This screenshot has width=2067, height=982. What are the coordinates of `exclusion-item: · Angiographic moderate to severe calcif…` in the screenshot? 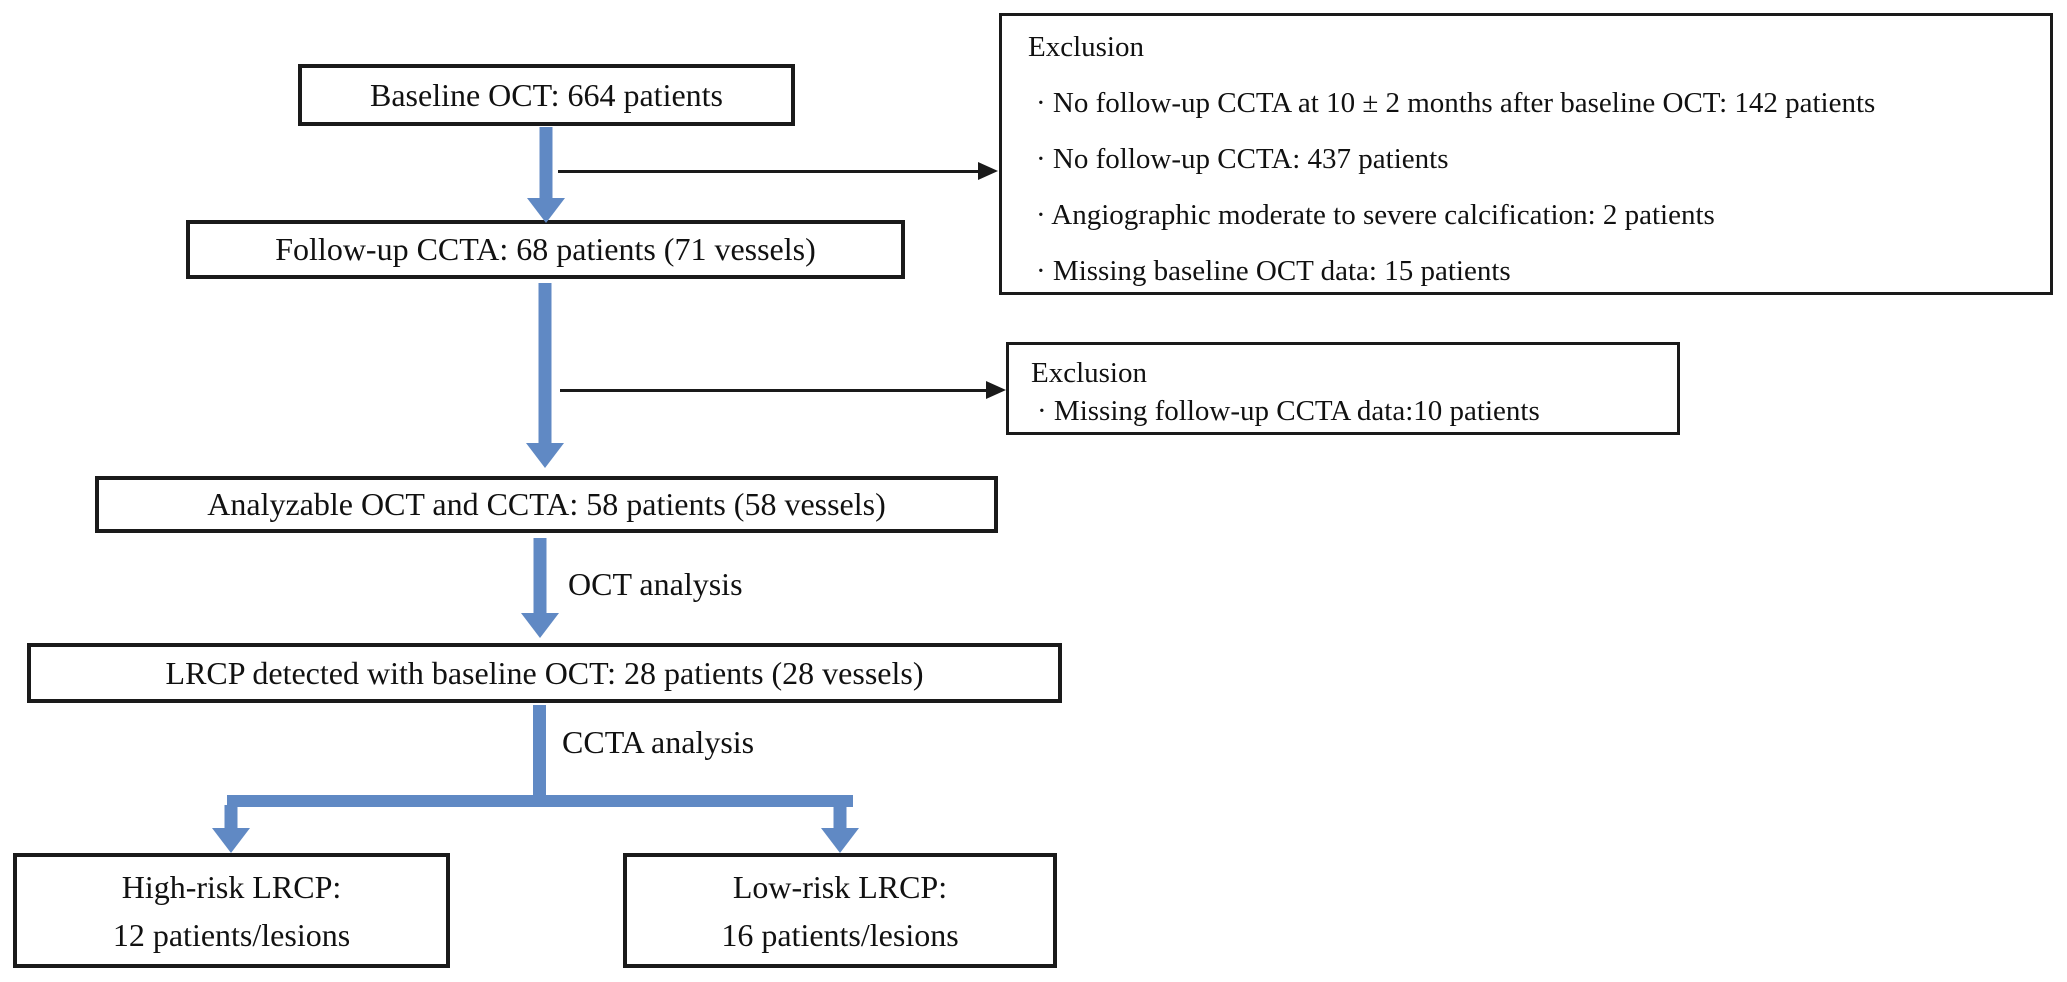 It's located at (1375, 215).